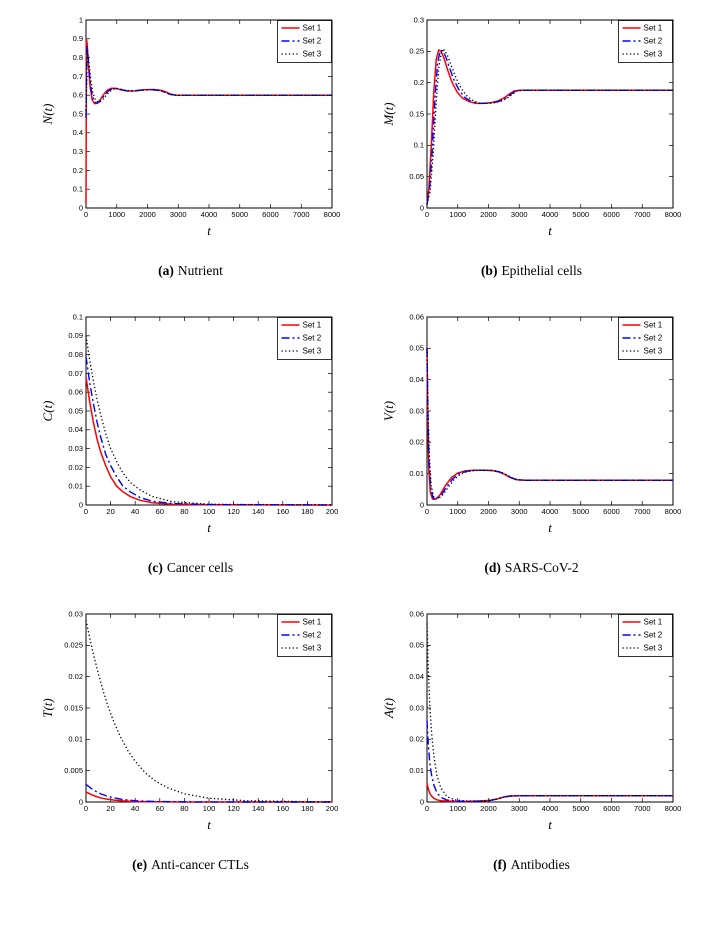 This screenshot has width=722, height=933. I want to click on y-tick-label: 0.05, so click(416, 644).